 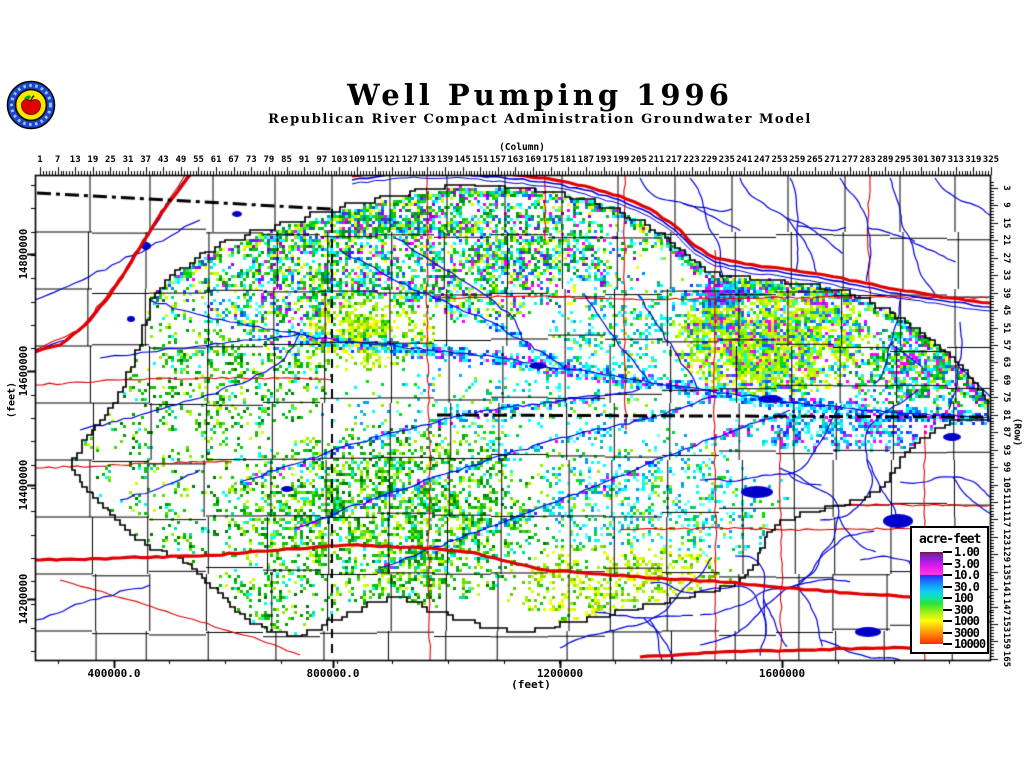 I want to click on column-tick-label: 301, so click(x=920, y=160).